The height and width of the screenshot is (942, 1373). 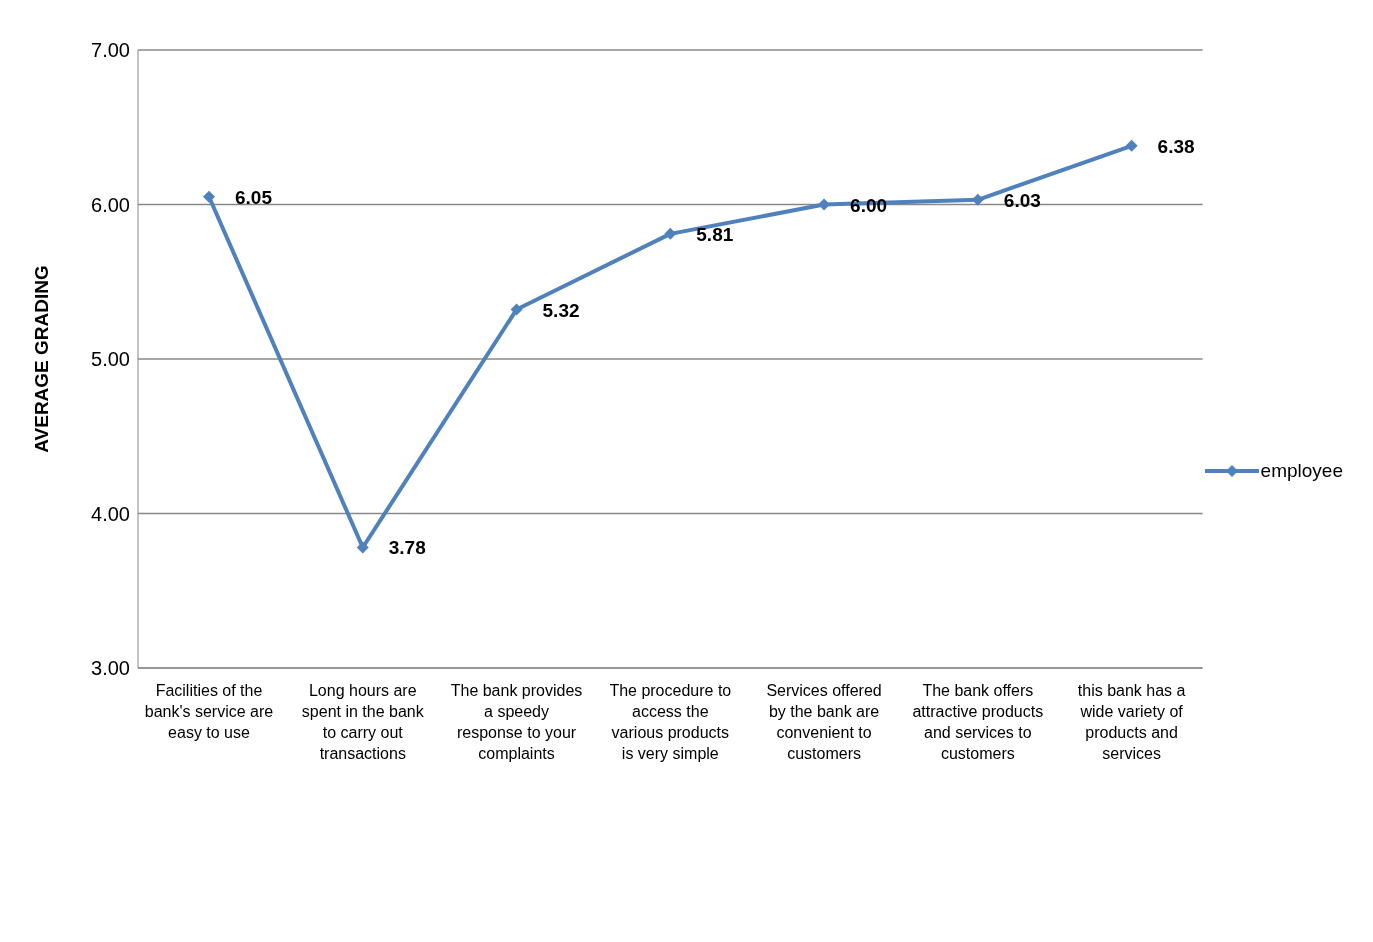 What do you see at coordinates (110, 359) in the screenshot?
I see `y-tick-label: 5.00` at bounding box center [110, 359].